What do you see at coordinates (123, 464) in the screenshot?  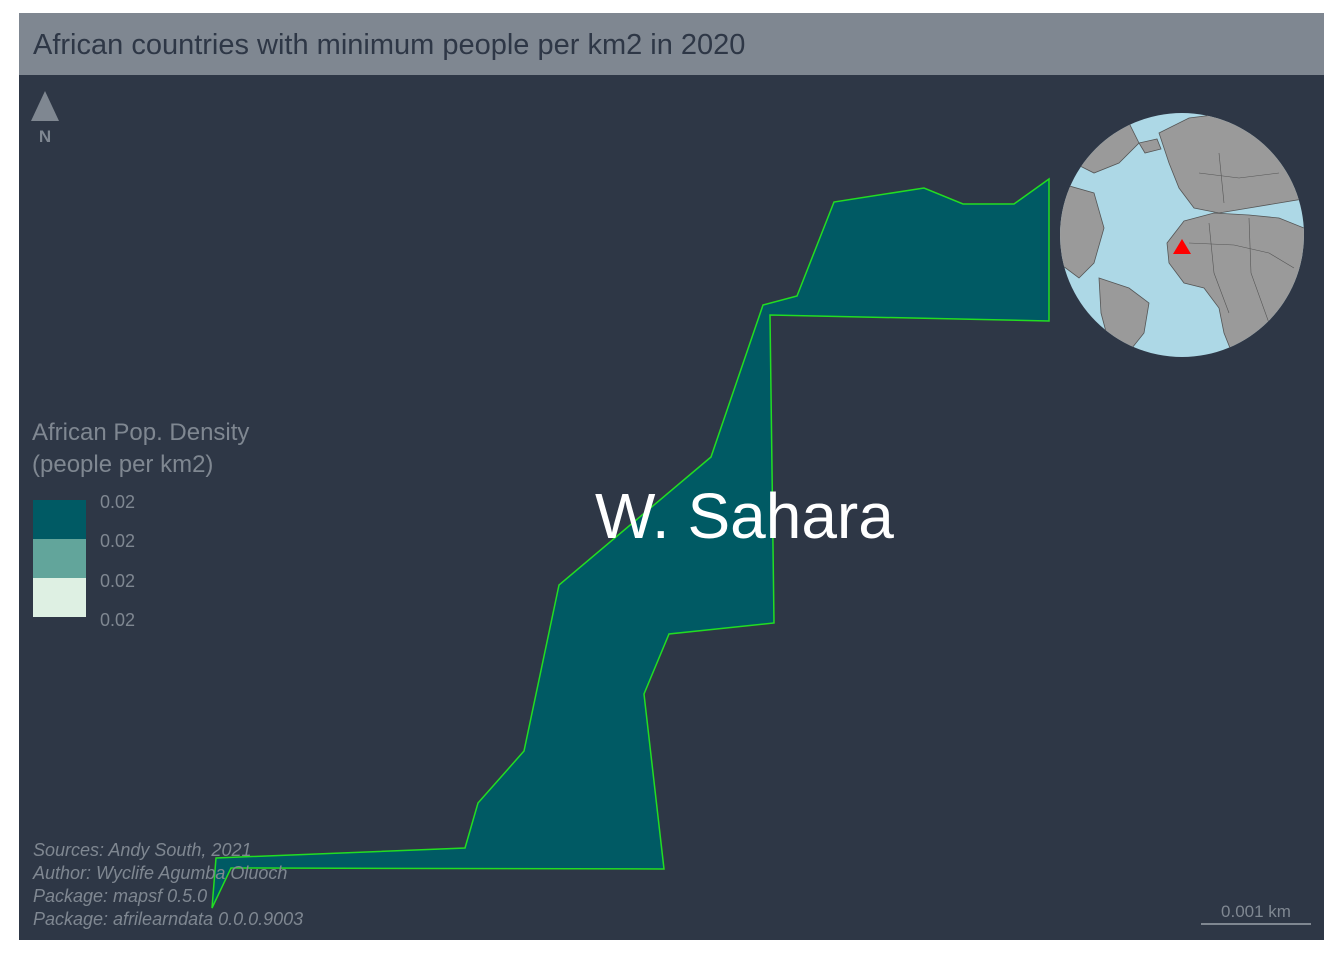 I see `legend-title-line2: (people per km2)` at bounding box center [123, 464].